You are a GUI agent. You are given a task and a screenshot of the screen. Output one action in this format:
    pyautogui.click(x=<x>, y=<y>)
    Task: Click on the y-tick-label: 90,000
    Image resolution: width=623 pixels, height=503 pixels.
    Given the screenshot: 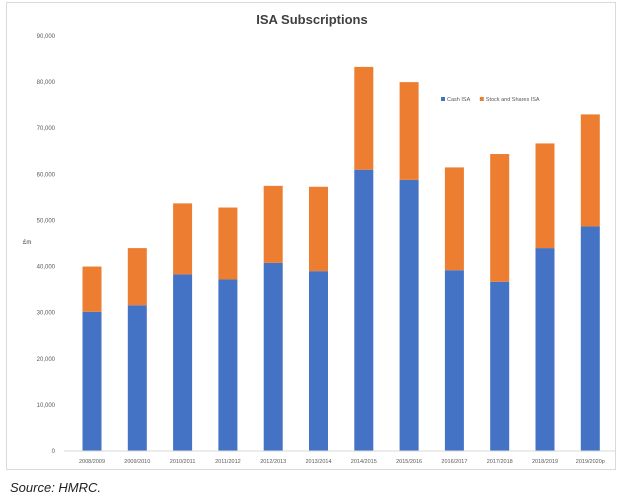 What is the action you would take?
    pyautogui.click(x=46, y=37)
    